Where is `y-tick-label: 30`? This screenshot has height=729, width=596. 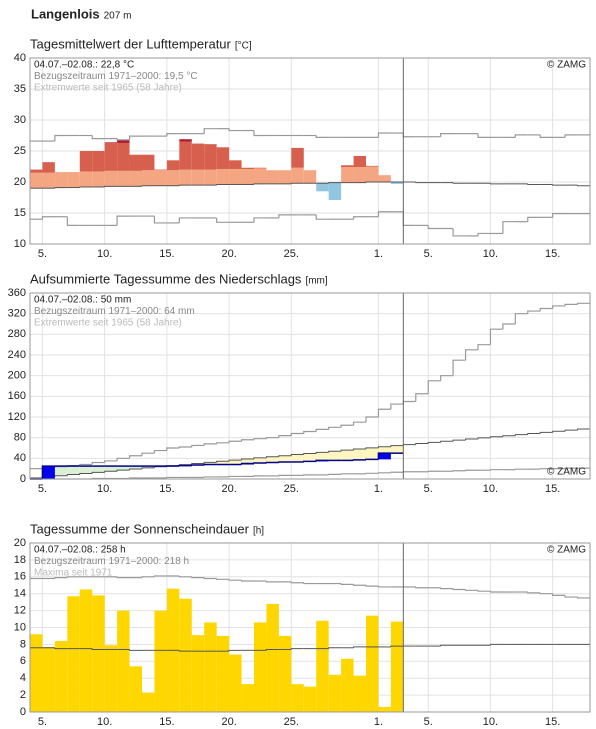 y-tick-label: 30 is located at coordinates (20, 120).